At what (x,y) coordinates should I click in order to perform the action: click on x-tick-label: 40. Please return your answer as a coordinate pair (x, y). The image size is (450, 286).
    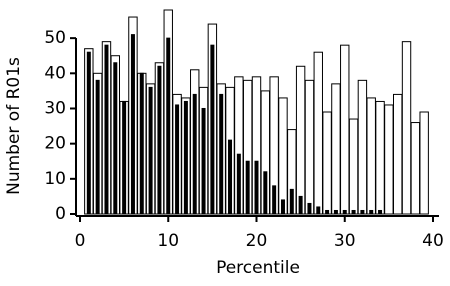
    Looking at the image, I should click on (433, 241).